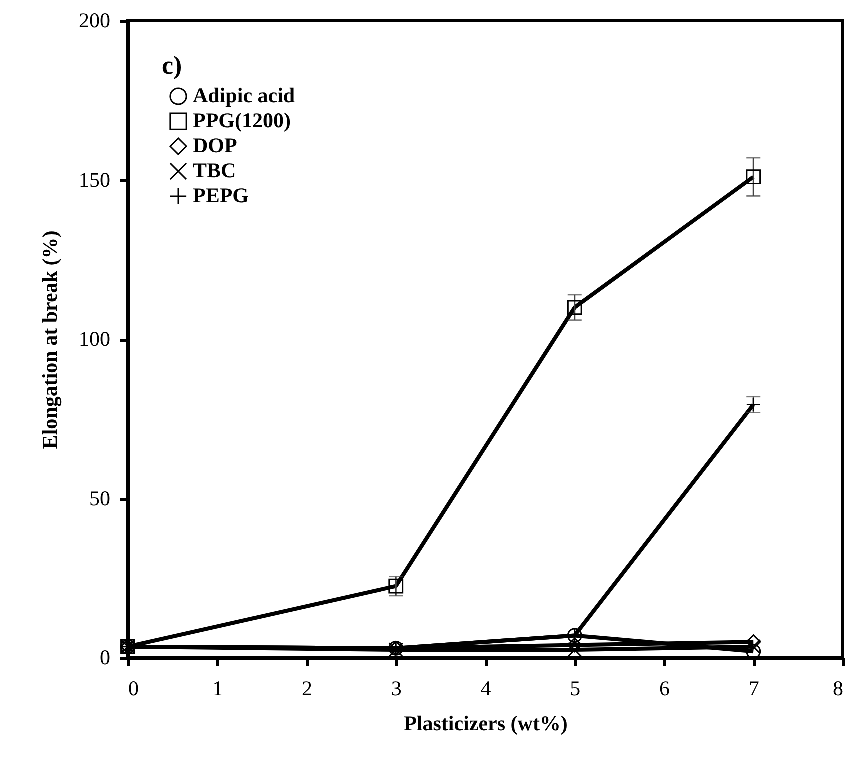  I want to click on x-tick-label: 4, so click(486, 688).